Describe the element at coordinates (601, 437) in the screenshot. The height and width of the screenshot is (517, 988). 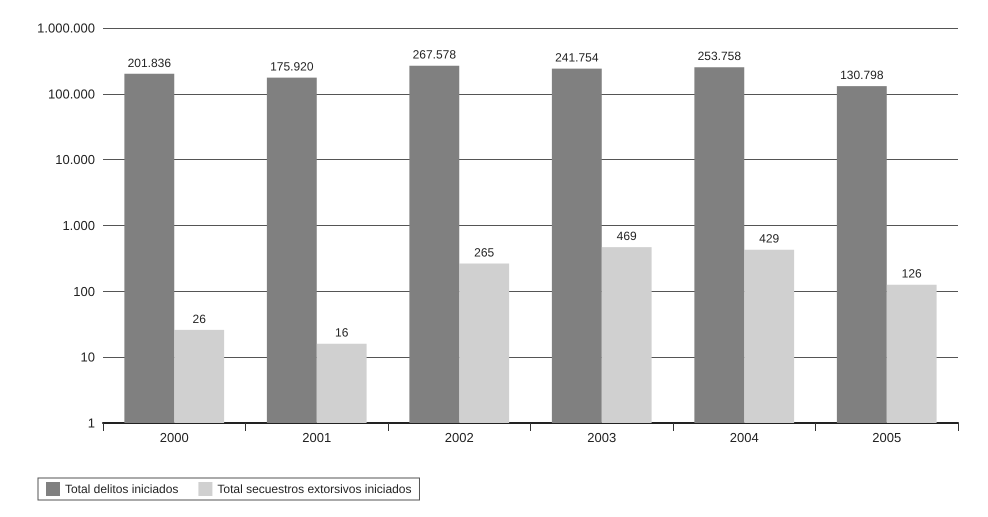
I see `x-tick-label: 2003` at that location.